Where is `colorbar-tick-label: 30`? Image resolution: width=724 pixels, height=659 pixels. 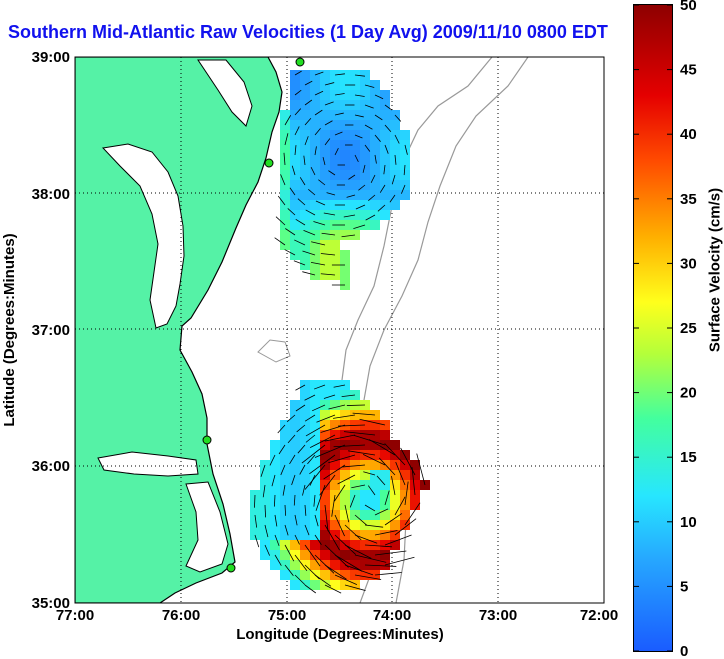
colorbar-tick-label: 30 is located at coordinates (688, 263).